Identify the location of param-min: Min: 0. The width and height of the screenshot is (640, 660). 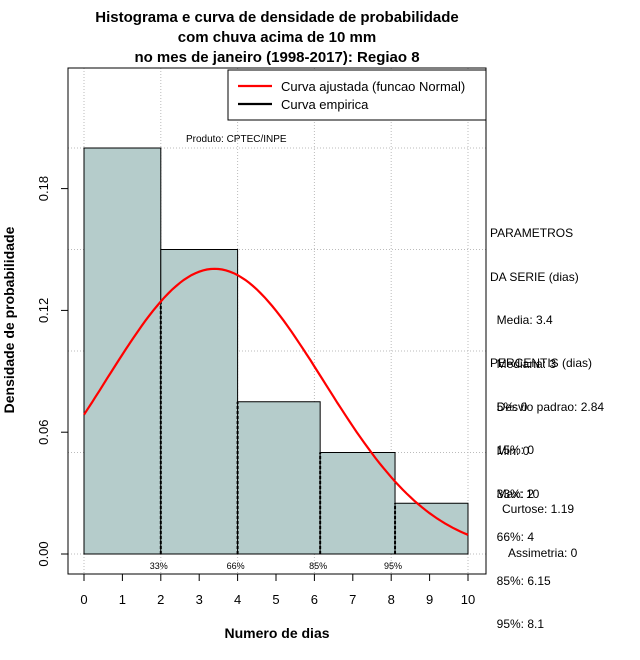
(510, 450).